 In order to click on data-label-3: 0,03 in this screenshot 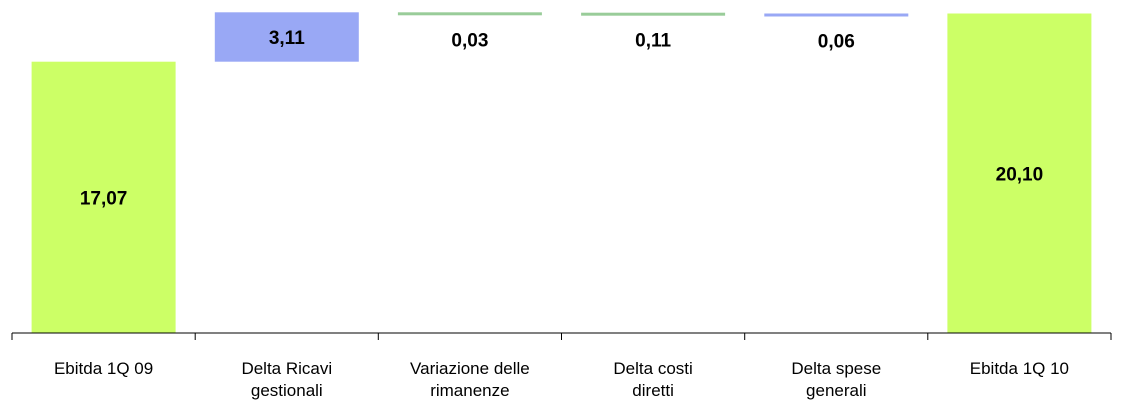, I will do `click(469, 40)`.